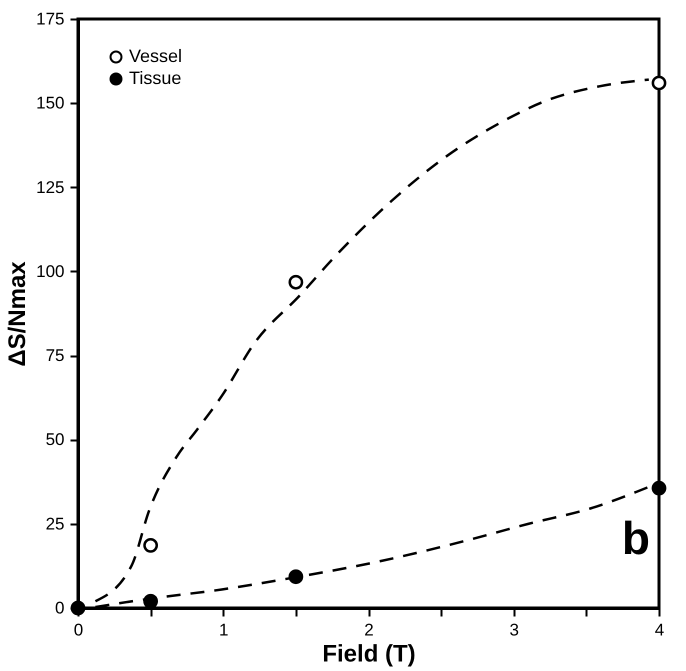 This screenshot has height=671, width=686. Describe the element at coordinates (55, 440) in the screenshot. I see `y-tick-label: 50` at that location.